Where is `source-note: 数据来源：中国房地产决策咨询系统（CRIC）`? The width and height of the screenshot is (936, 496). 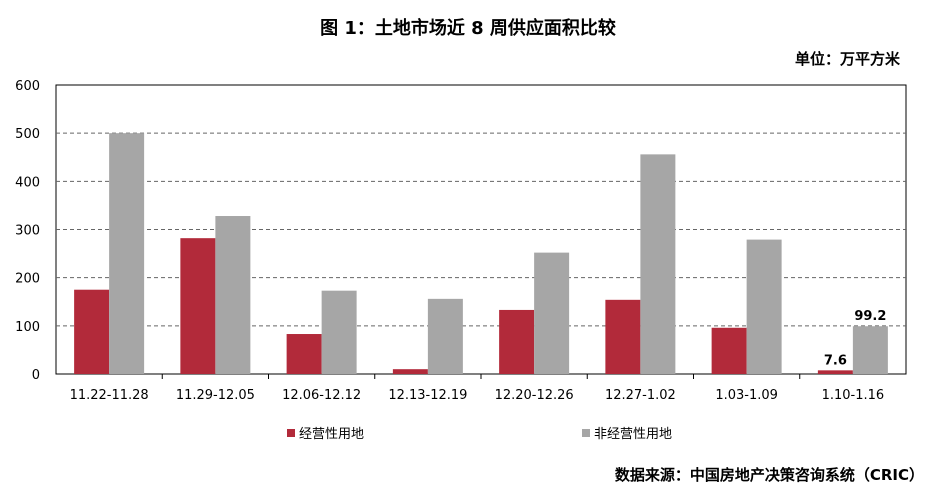
source-note: 数据来源：中国房地产决策咨询系统（CRIC） is located at coordinates (769, 475).